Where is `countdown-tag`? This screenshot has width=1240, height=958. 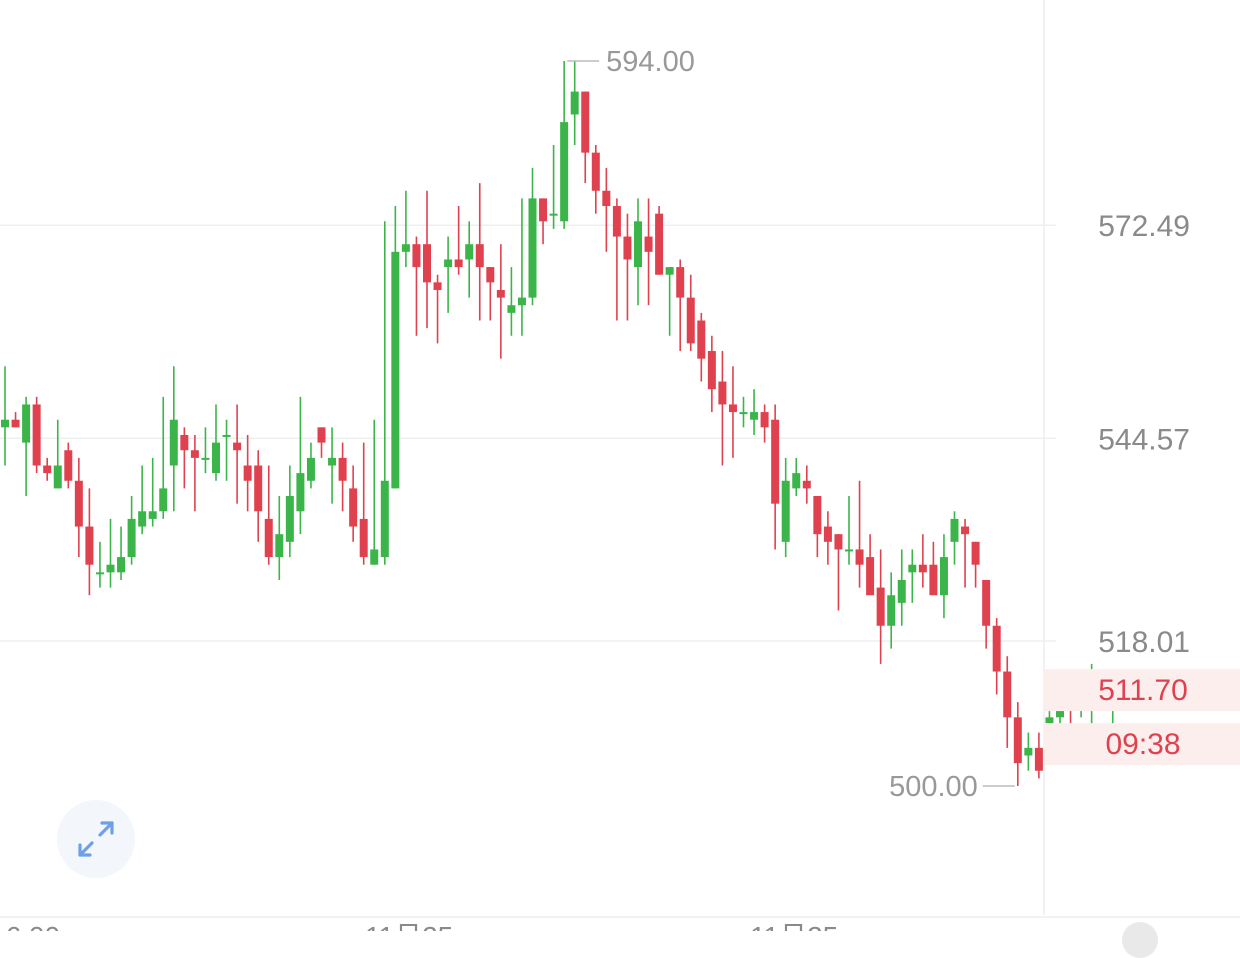 countdown-tag is located at coordinates (1142, 744).